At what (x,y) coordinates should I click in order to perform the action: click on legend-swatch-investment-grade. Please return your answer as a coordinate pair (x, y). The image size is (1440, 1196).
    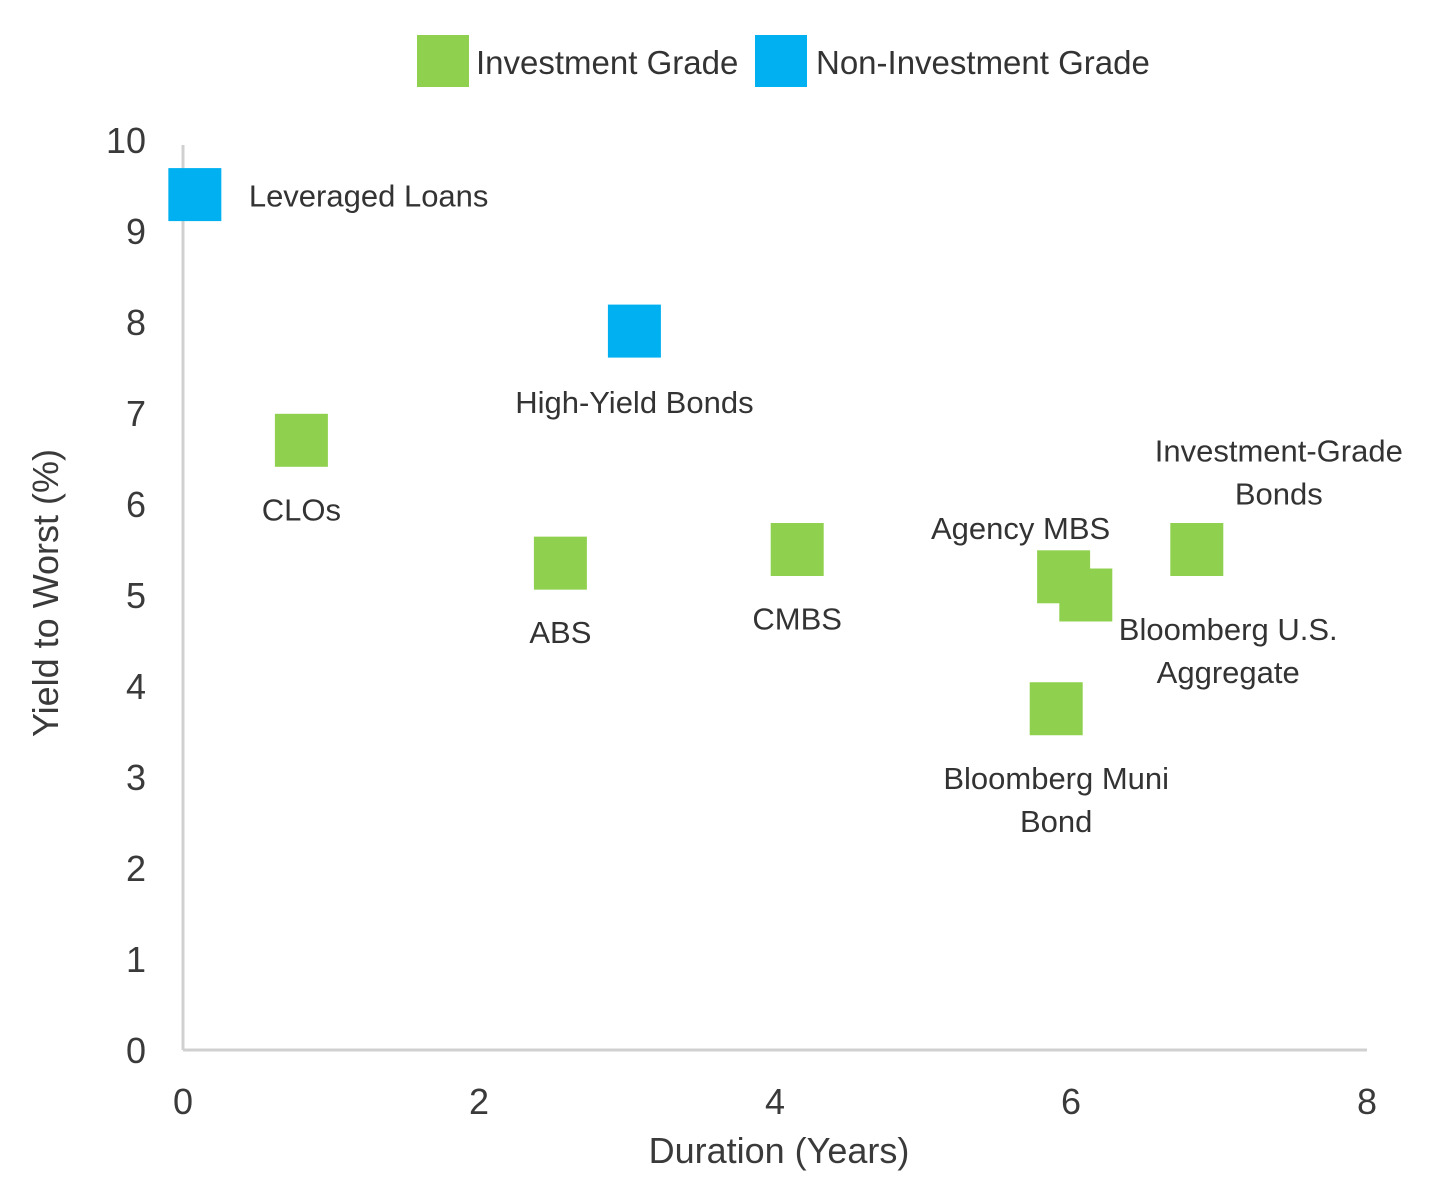
    Looking at the image, I should click on (443, 61).